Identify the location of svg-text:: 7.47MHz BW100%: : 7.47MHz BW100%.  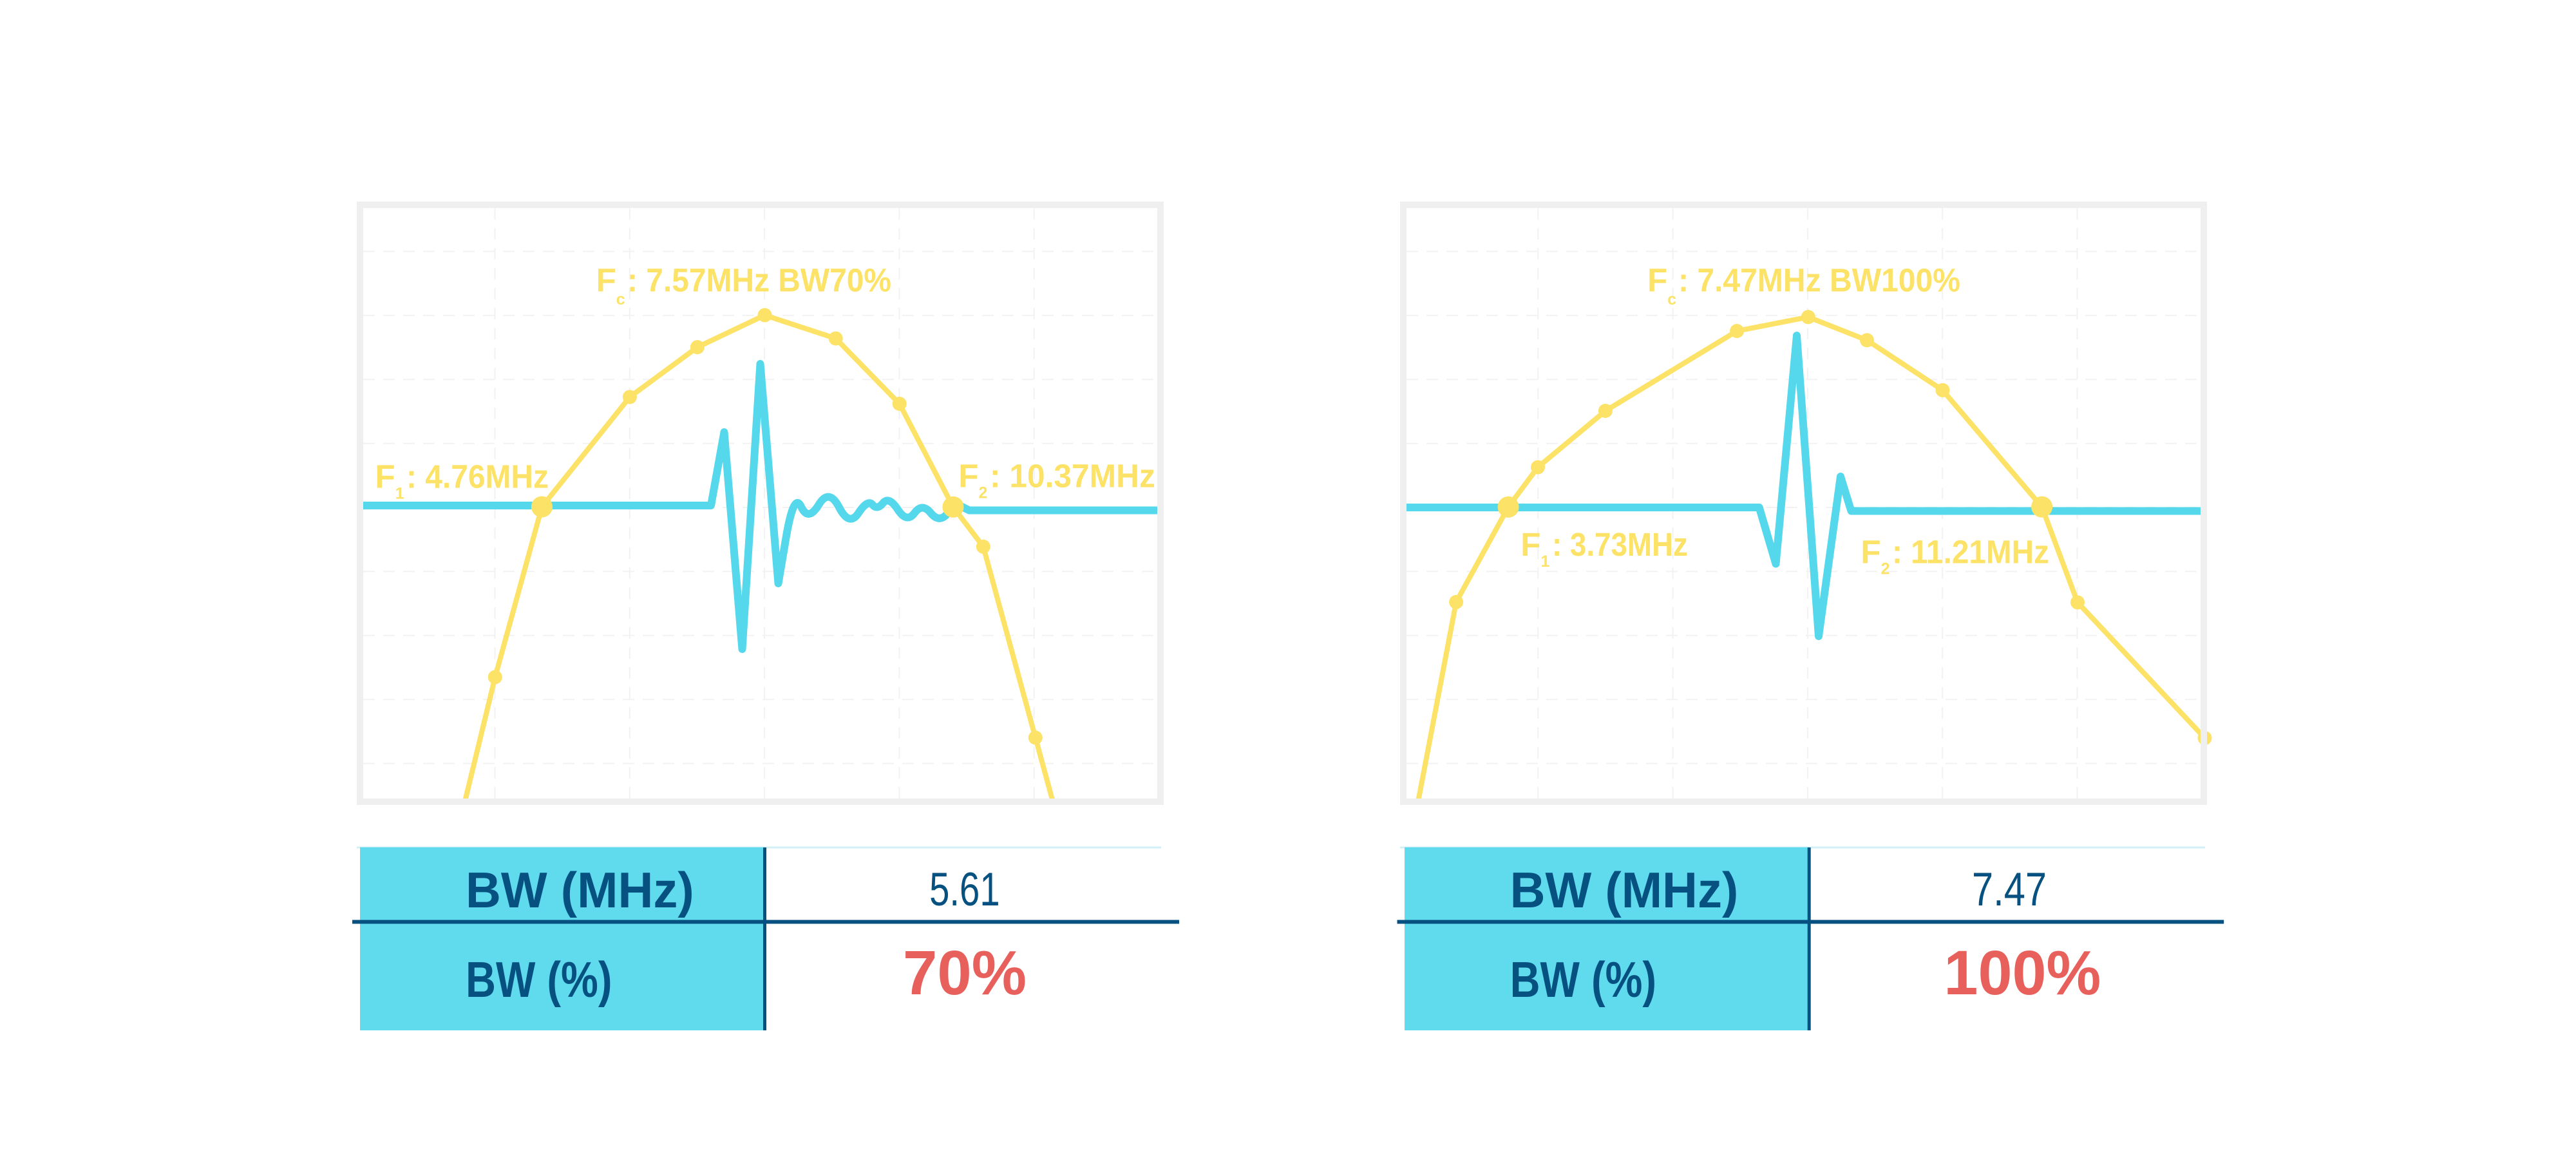
(1819, 280).